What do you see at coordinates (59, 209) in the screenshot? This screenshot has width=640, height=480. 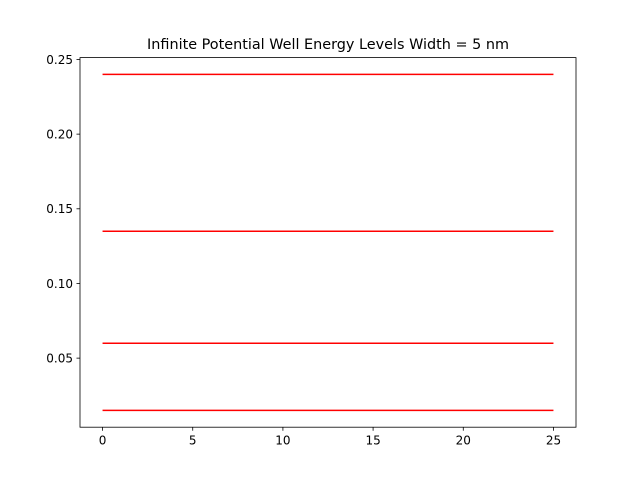 I see `y-tick-label: 0.15` at bounding box center [59, 209].